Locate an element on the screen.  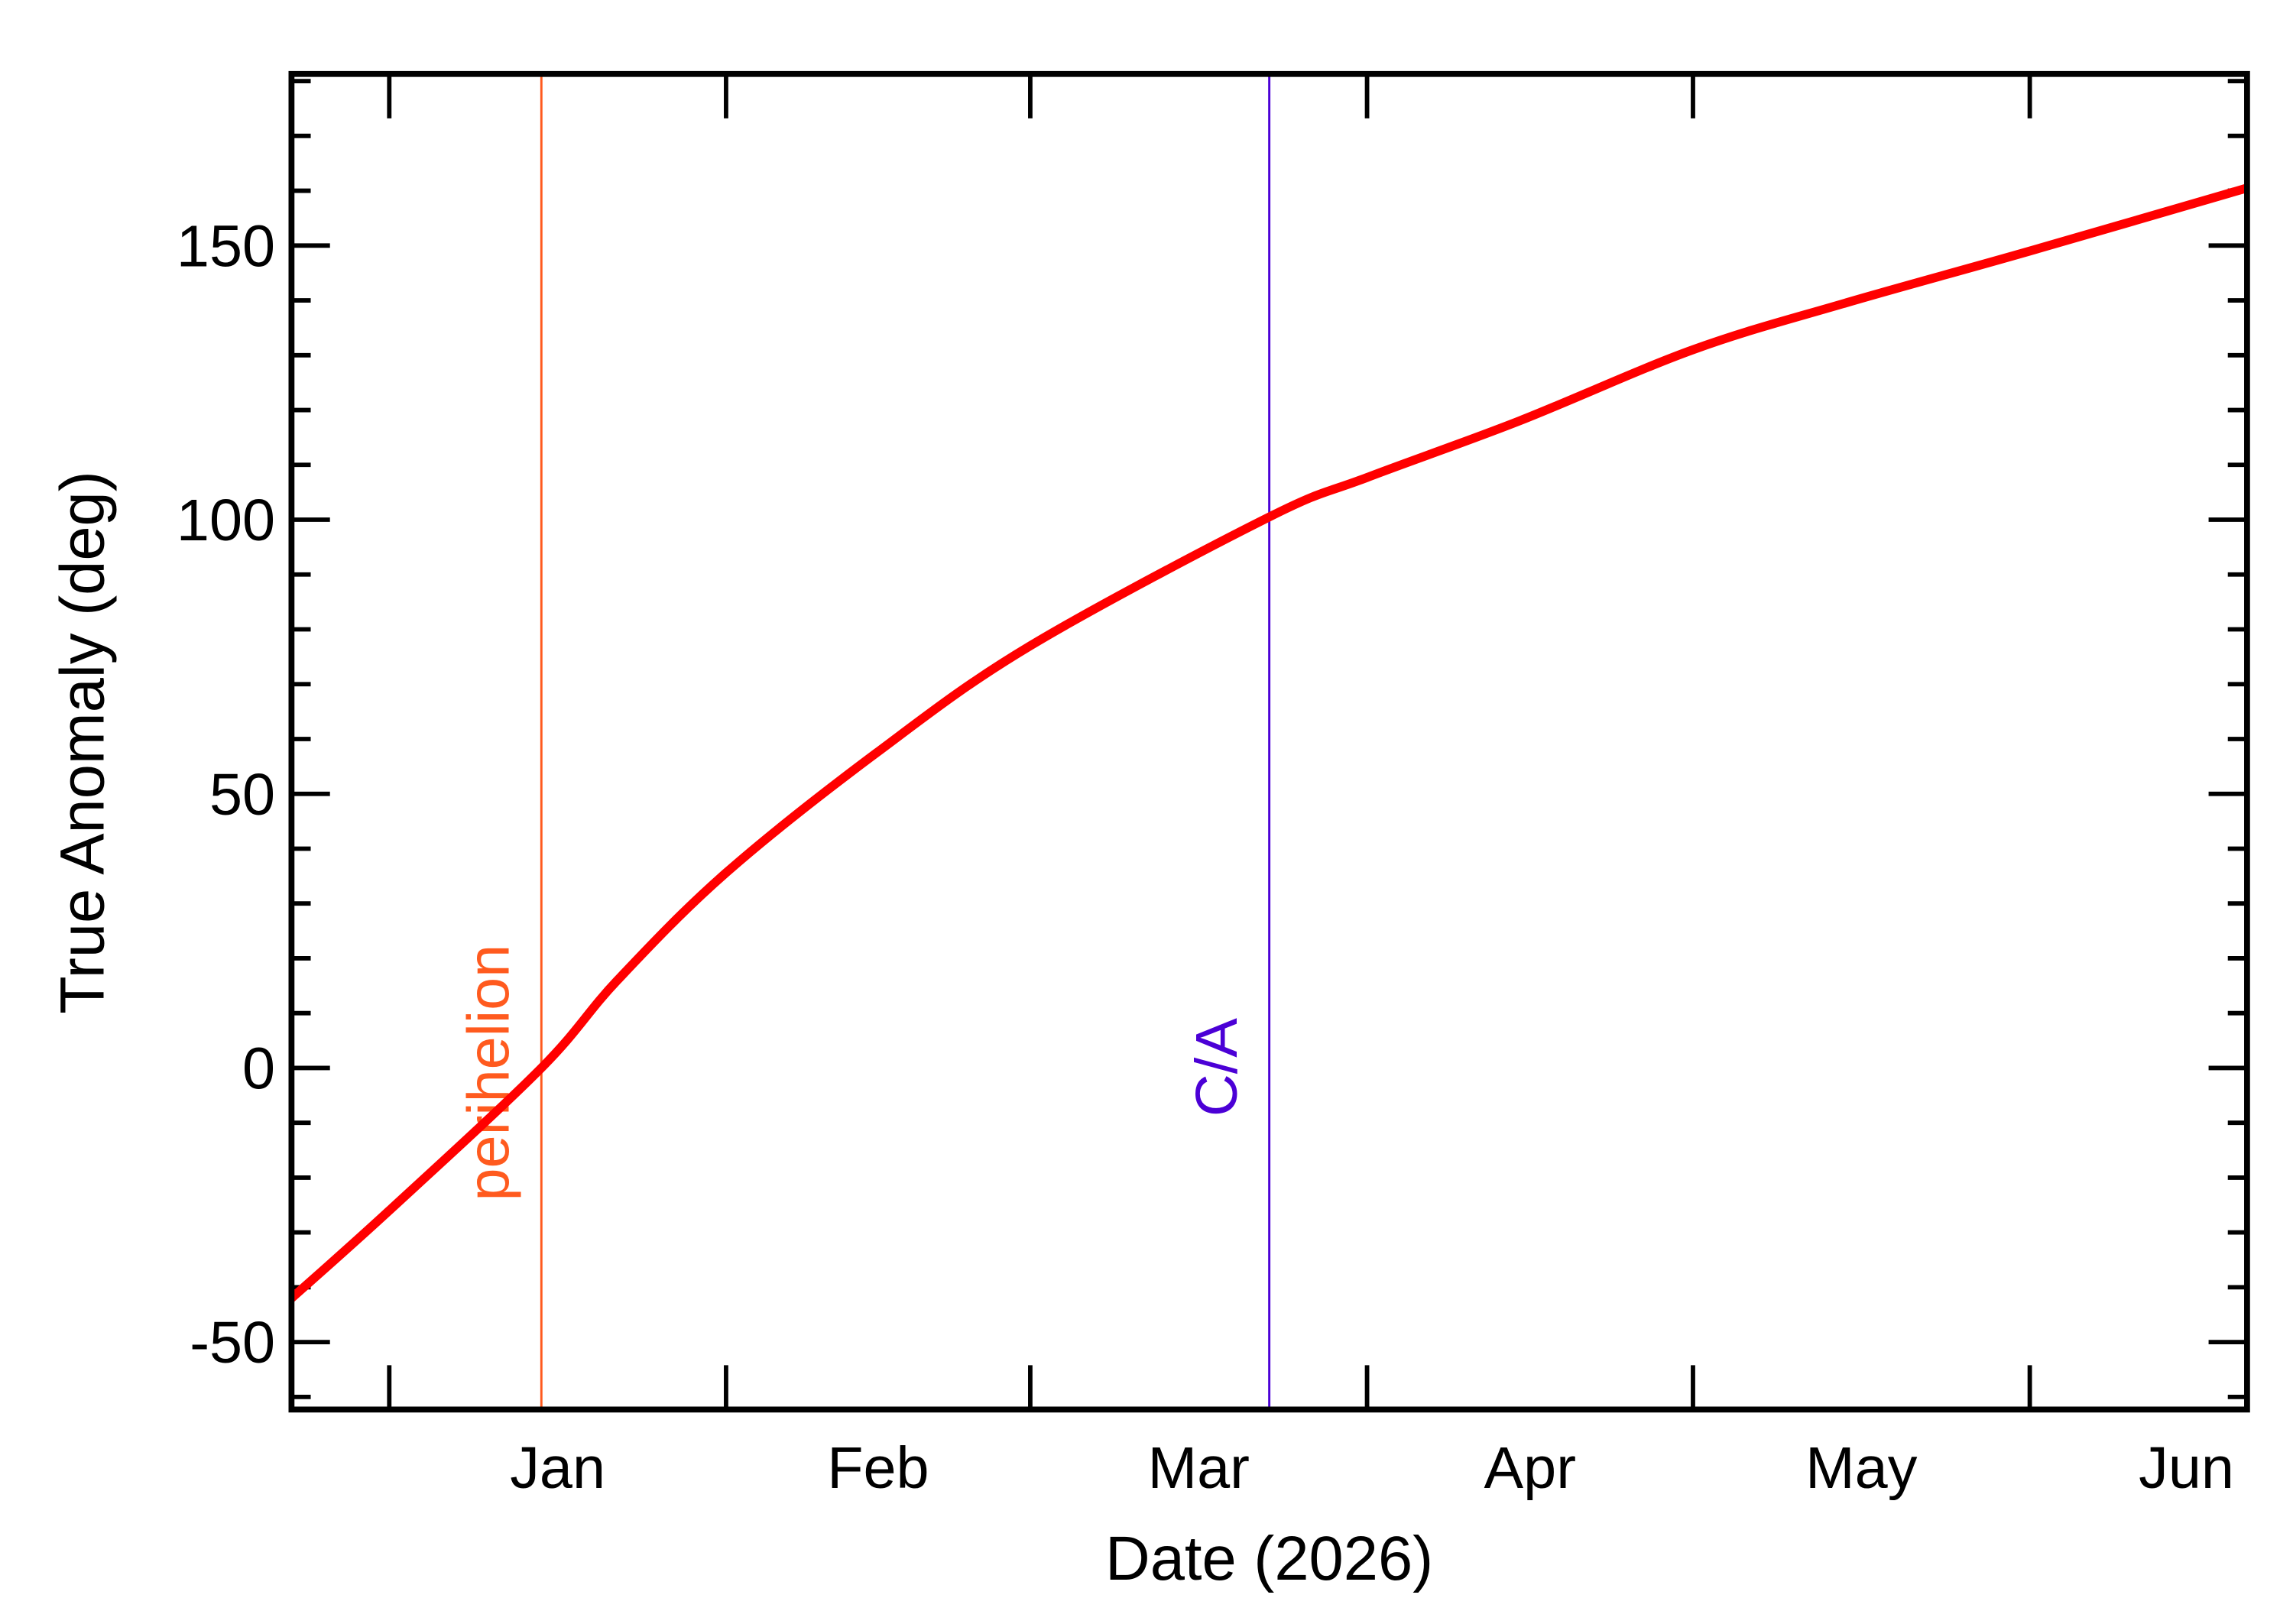
y-tick-label: 50 is located at coordinates (242, 795).